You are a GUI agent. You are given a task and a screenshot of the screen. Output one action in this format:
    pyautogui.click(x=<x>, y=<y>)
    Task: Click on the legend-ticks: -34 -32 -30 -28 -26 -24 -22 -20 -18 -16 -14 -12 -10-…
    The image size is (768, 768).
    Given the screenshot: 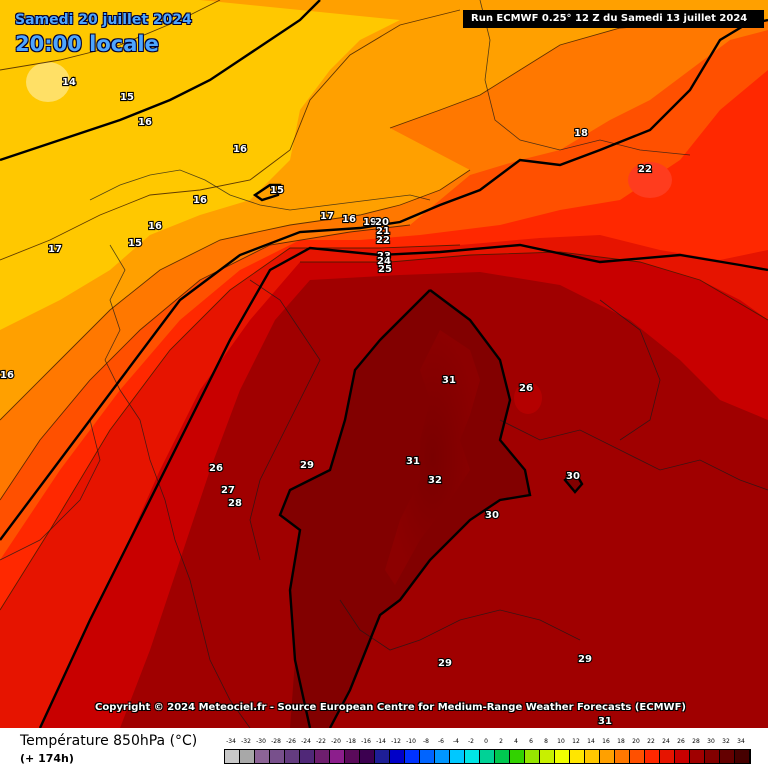 What is the action you would take?
    pyautogui.click(x=488, y=743)
    